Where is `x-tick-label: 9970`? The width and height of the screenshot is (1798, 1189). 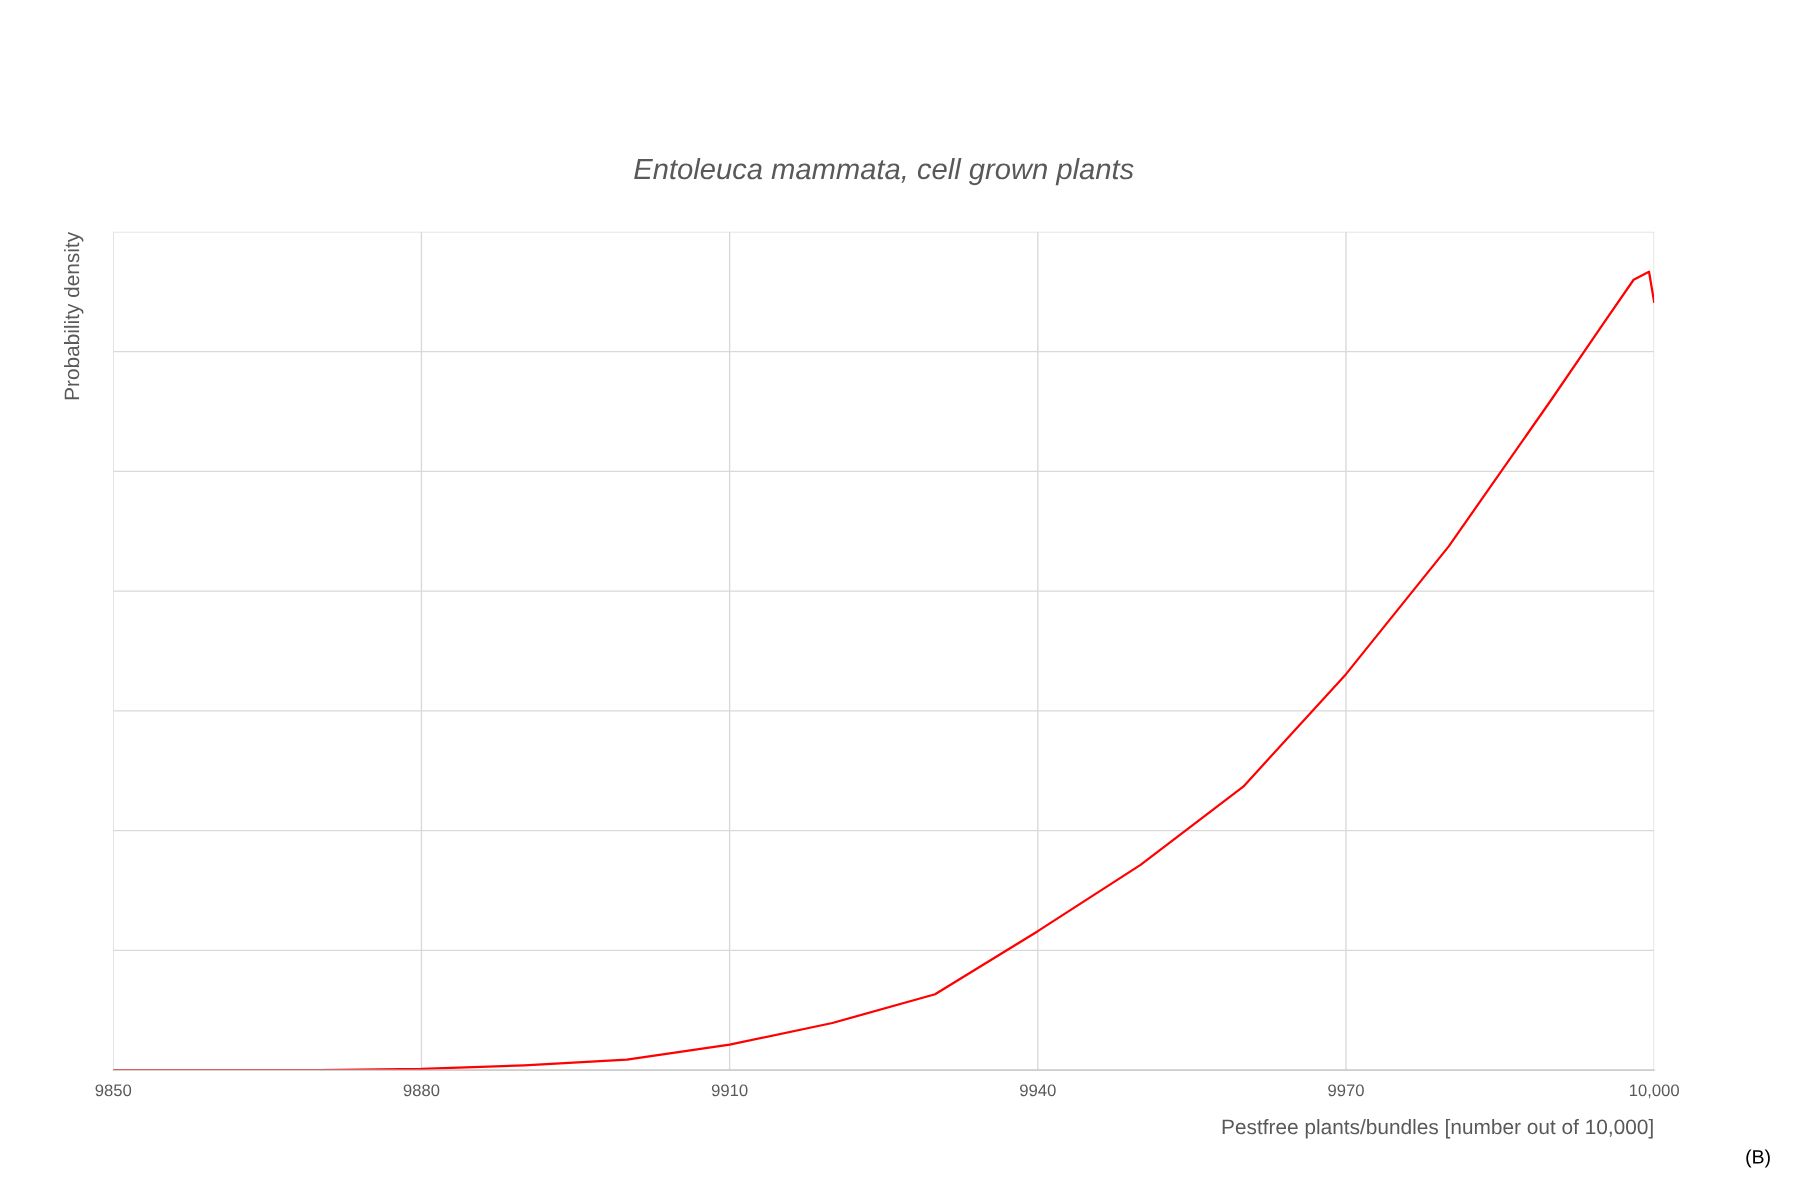 x-tick-label: 9970 is located at coordinates (1346, 1090).